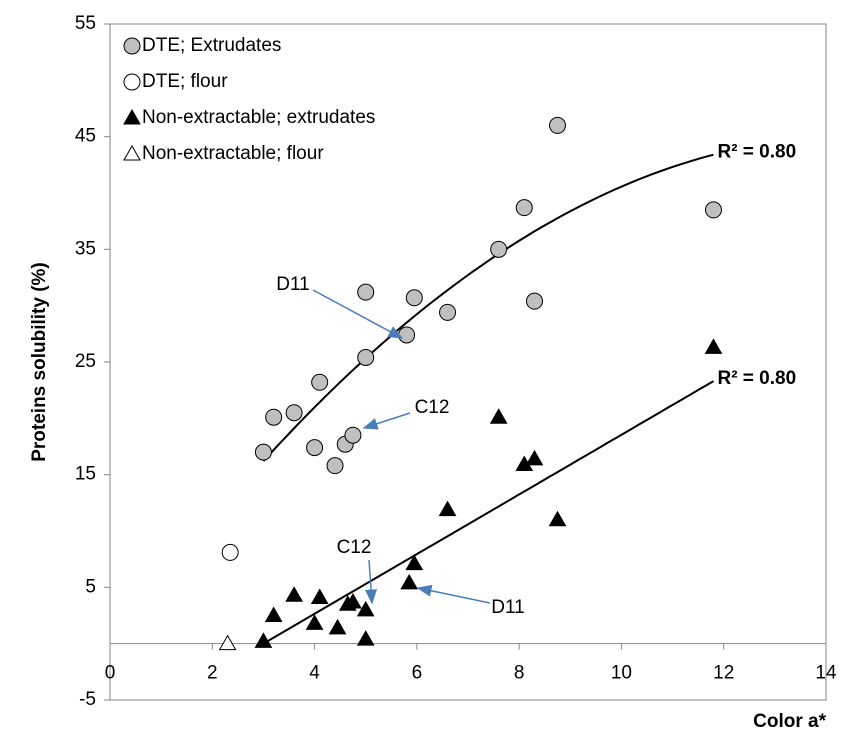  What do you see at coordinates (621, 673) in the screenshot?
I see `x-tick-label: 10` at bounding box center [621, 673].